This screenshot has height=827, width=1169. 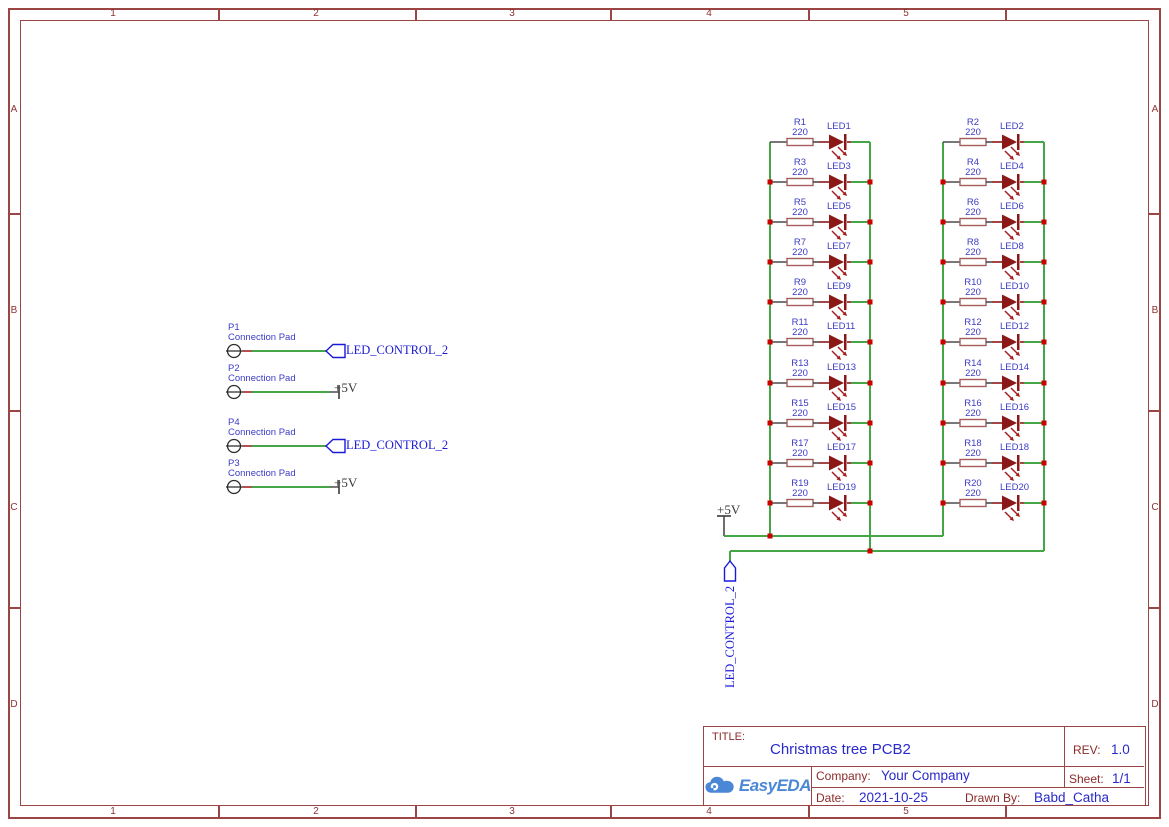 I want to click on led-ref-label: LED6, so click(x=1012, y=206).